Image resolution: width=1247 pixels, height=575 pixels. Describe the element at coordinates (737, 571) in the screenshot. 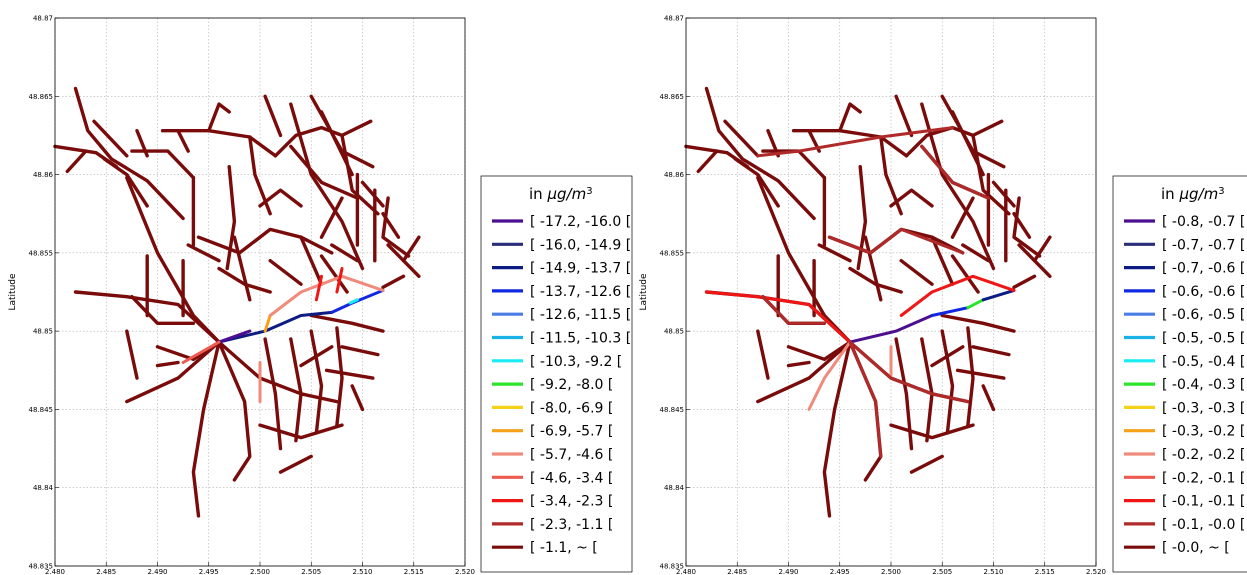

I see `x-tick-label: 2.485` at that location.